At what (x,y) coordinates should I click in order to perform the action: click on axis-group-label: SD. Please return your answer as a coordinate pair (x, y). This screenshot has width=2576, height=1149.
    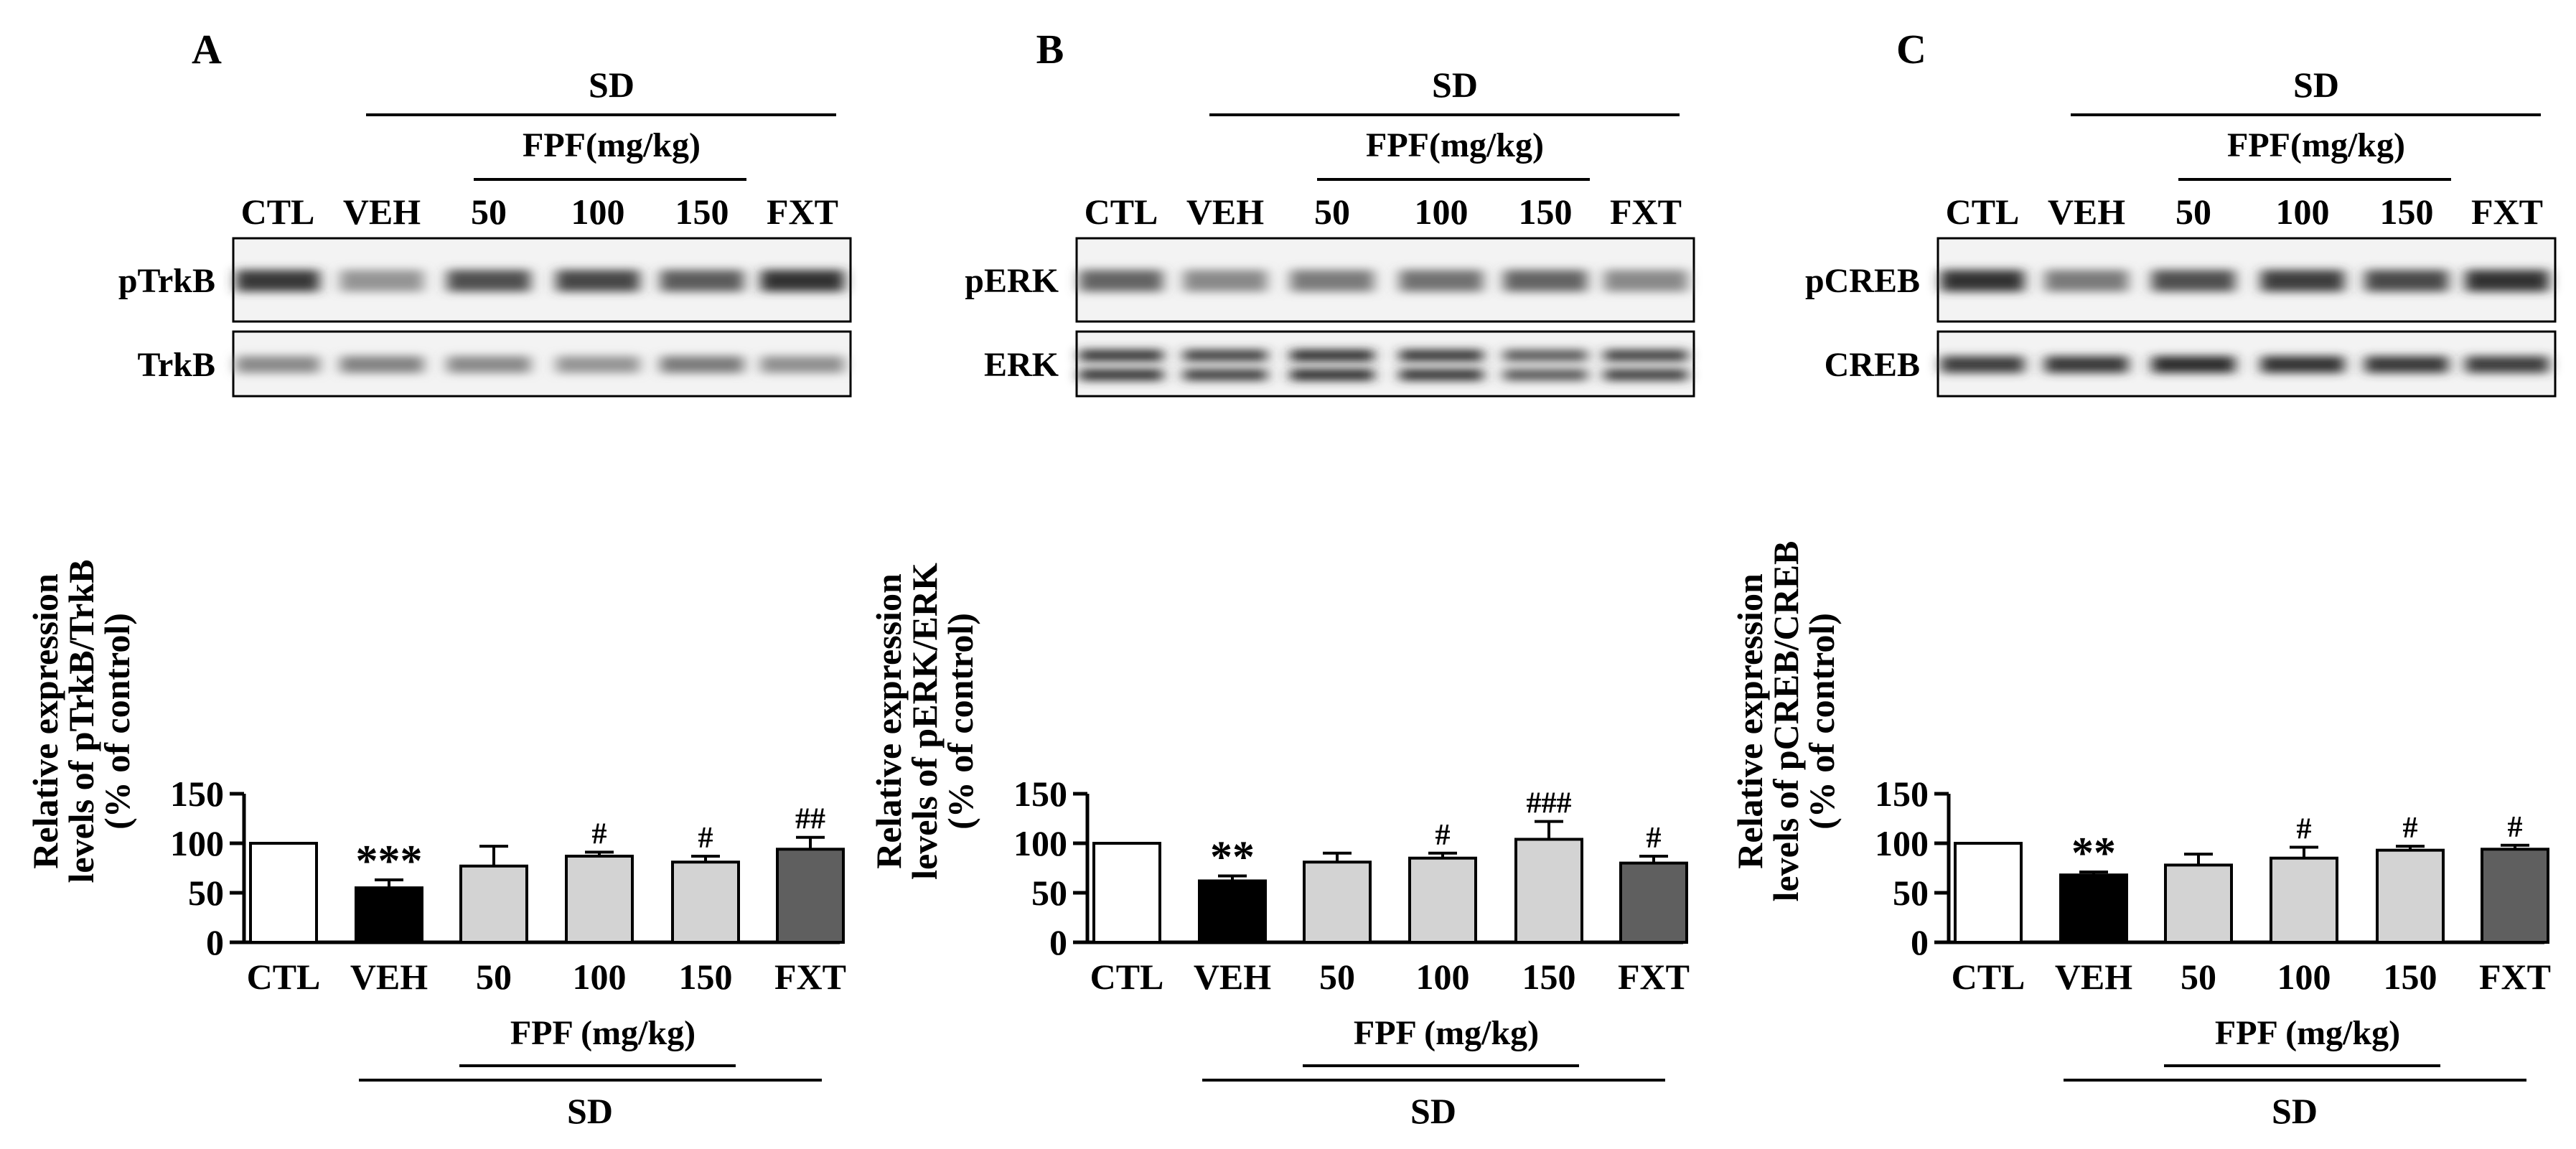
    Looking at the image, I should click on (2295, 1111).